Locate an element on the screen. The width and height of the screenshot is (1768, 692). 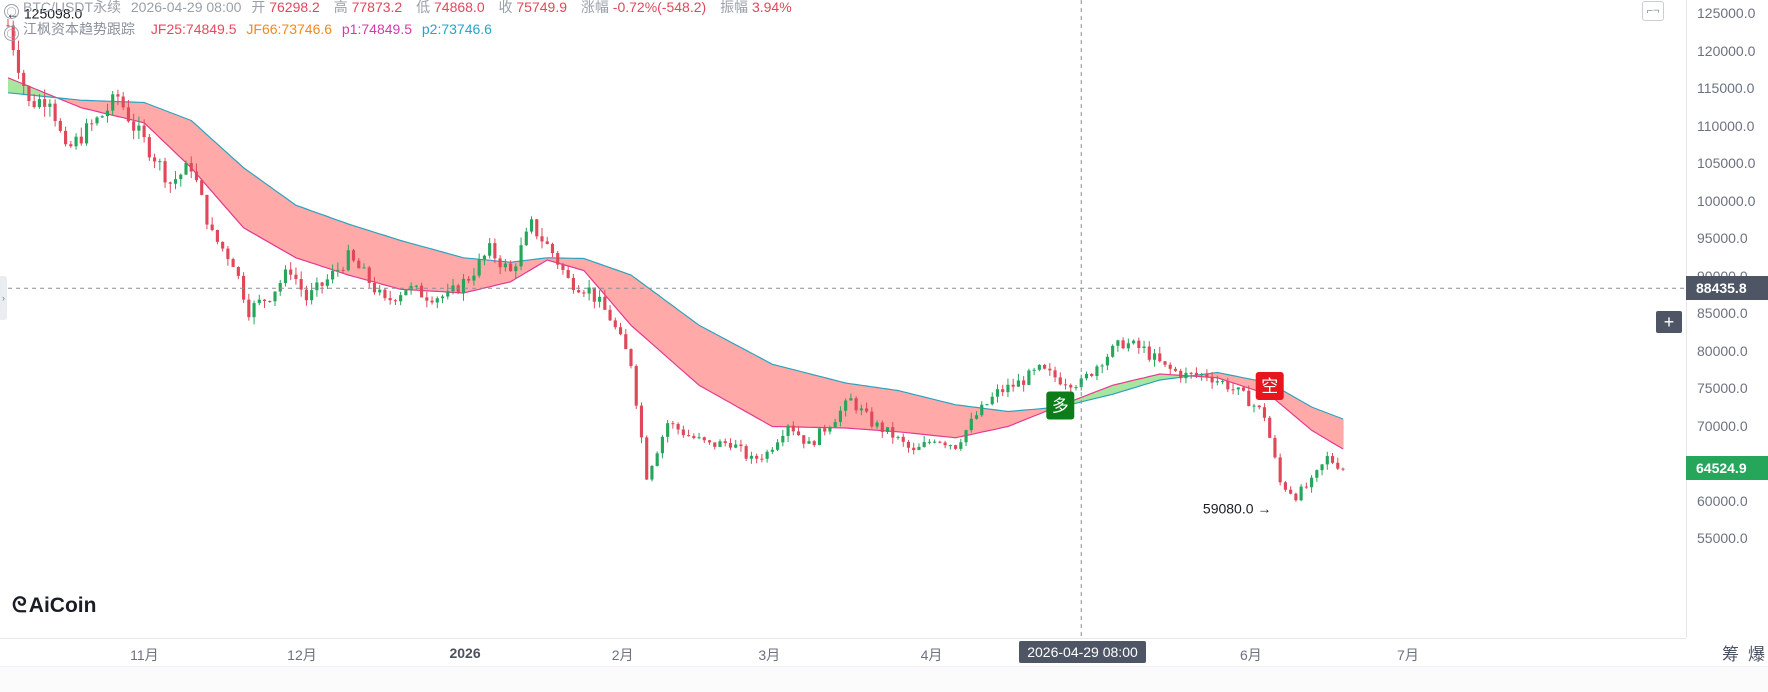
change-value: -0.72%(-548.2) is located at coordinates (659, 7).